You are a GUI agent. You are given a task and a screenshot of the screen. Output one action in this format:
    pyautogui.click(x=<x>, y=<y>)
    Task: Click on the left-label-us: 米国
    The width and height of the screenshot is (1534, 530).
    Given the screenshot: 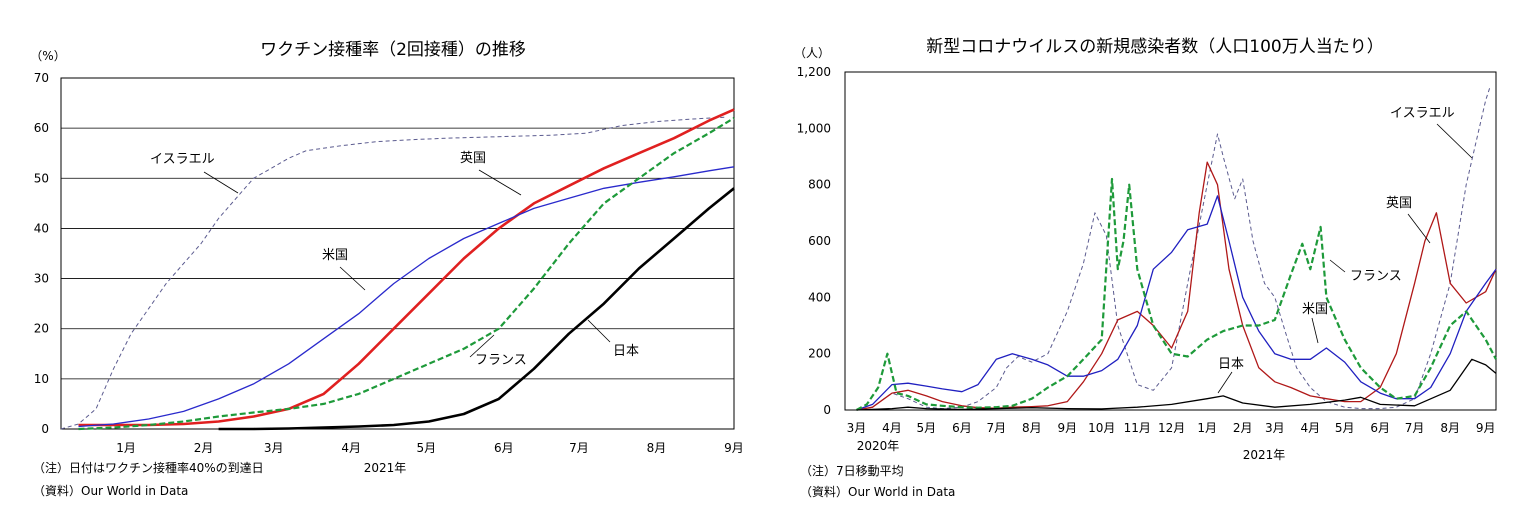 What is the action you would take?
    pyautogui.click(x=335, y=255)
    